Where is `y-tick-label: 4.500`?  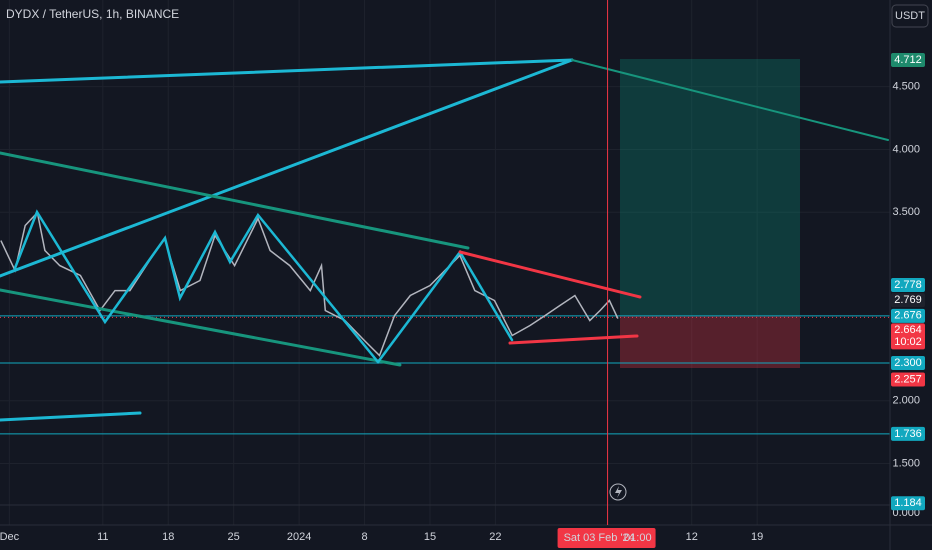
y-tick-label: 4.500 is located at coordinates (906, 87).